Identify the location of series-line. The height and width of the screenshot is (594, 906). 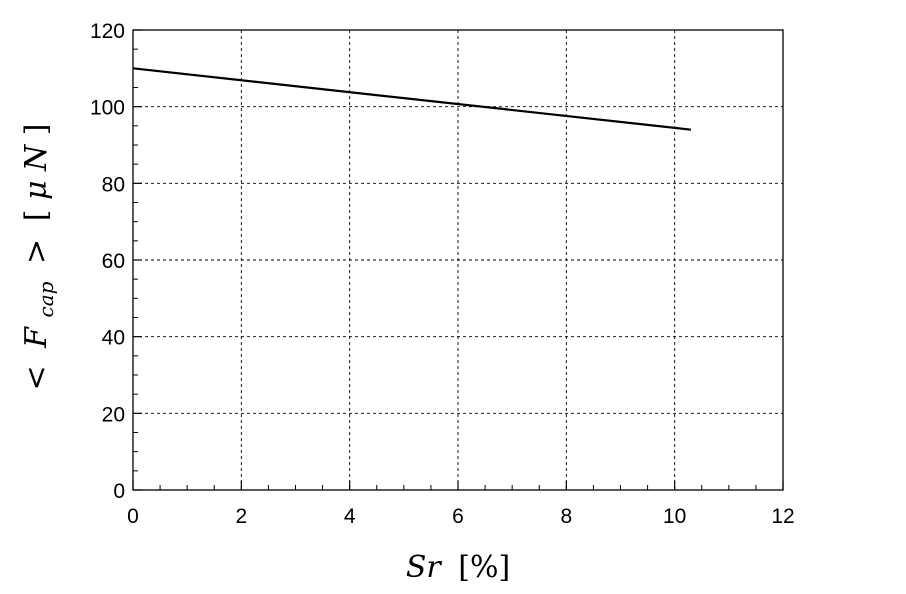
(412, 99).